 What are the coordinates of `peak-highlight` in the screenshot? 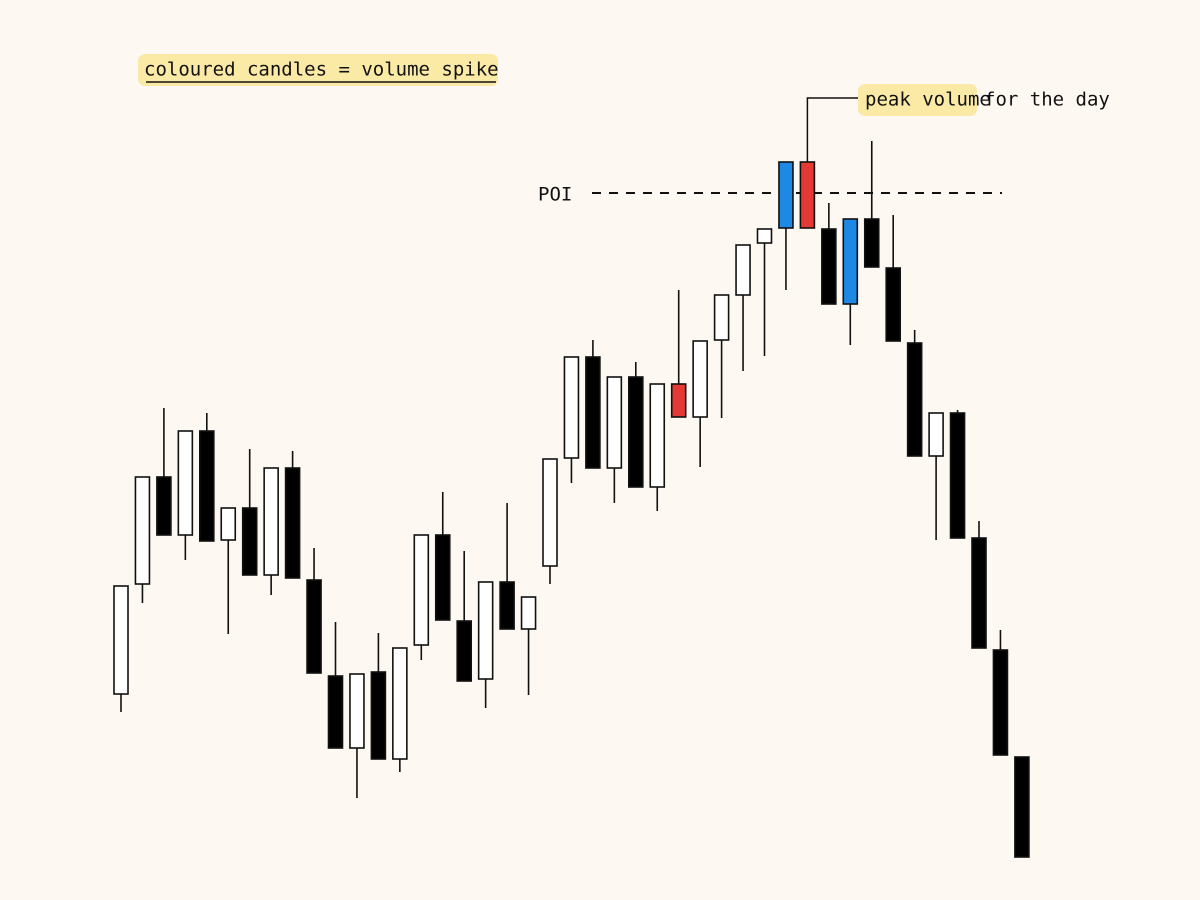 It's located at (917, 100).